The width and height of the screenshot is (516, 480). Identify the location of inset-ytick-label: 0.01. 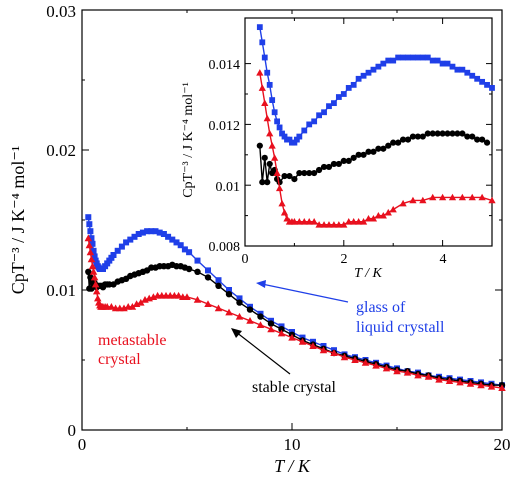
(228, 187).